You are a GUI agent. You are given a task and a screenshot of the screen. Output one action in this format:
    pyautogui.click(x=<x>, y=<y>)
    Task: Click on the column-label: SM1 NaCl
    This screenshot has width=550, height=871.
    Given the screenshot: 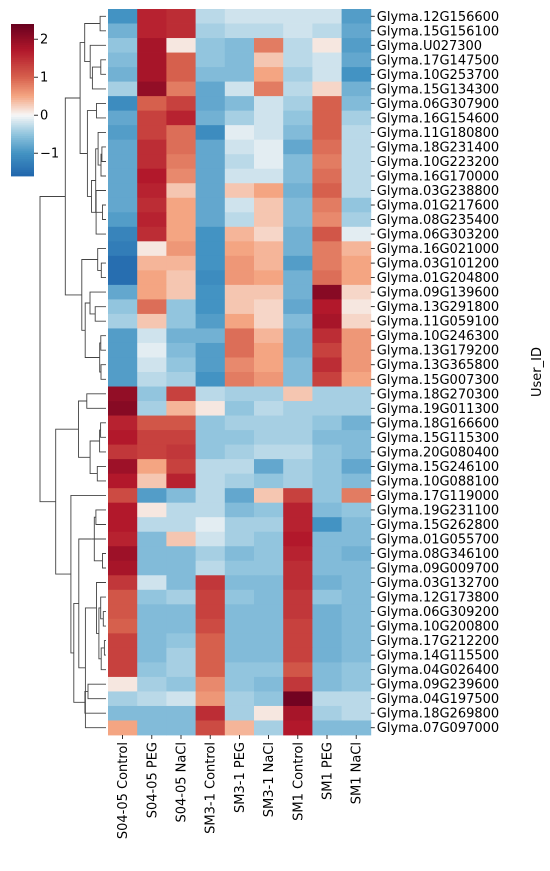 What is the action you would take?
    pyautogui.click(x=357, y=773)
    